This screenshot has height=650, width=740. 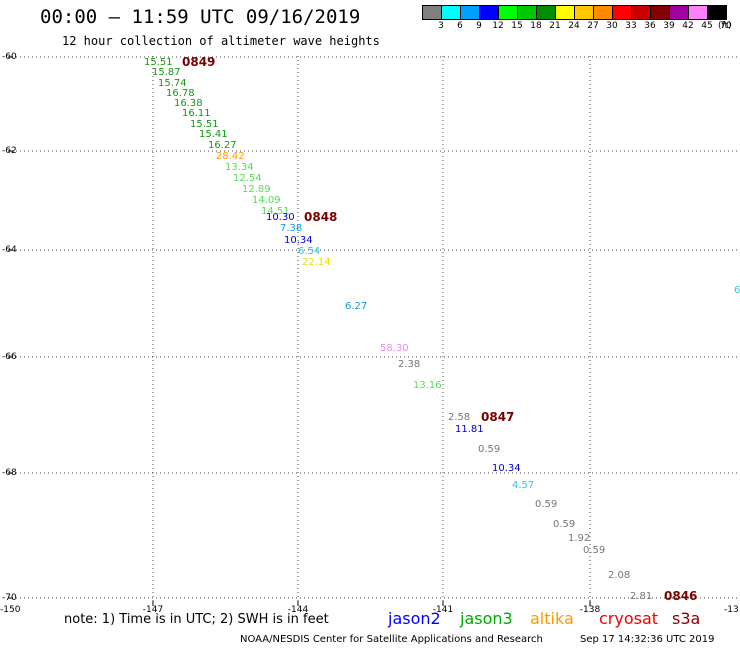 What do you see at coordinates (593, 26) in the screenshot?
I see `colorbar-tick-label: 27` at bounding box center [593, 26].